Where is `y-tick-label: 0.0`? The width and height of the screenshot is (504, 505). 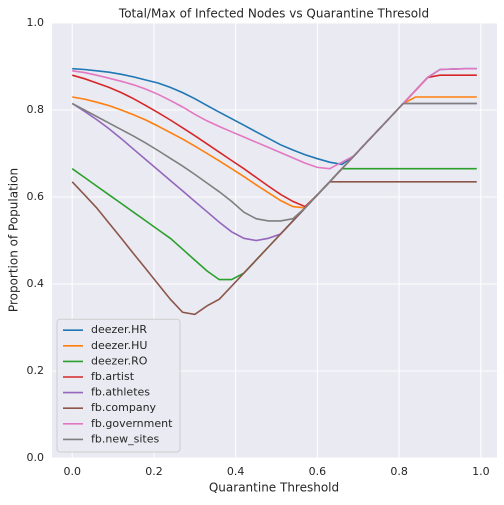
y-tick-label: 0.0 is located at coordinates (36, 457).